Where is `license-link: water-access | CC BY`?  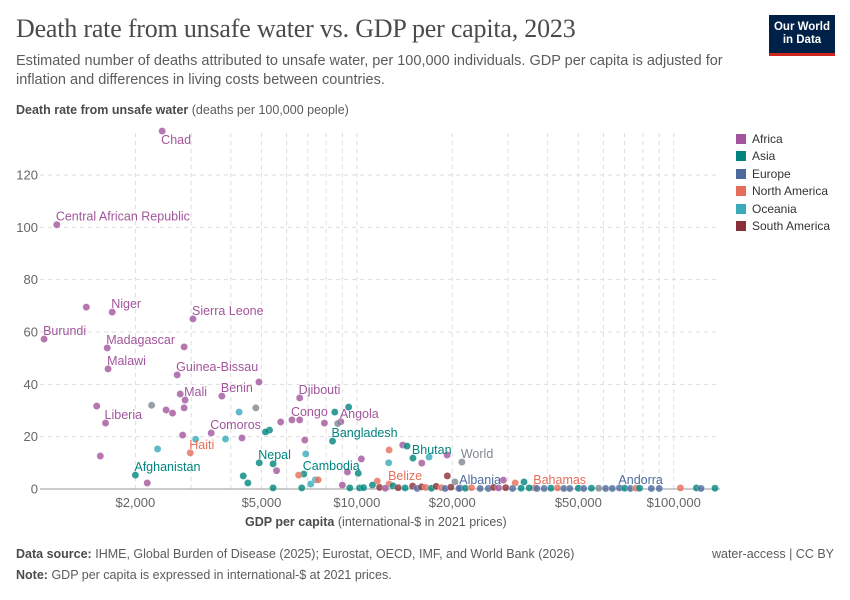 license-link: water-access | CC BY is located at coordinates (772, 554).